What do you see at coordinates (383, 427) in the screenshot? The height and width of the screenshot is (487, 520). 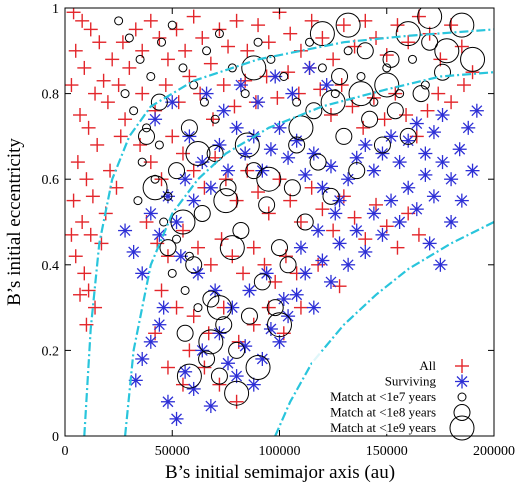 I see `legend-label-4: Match at <1e9 years` at bounding box center [383, 427].